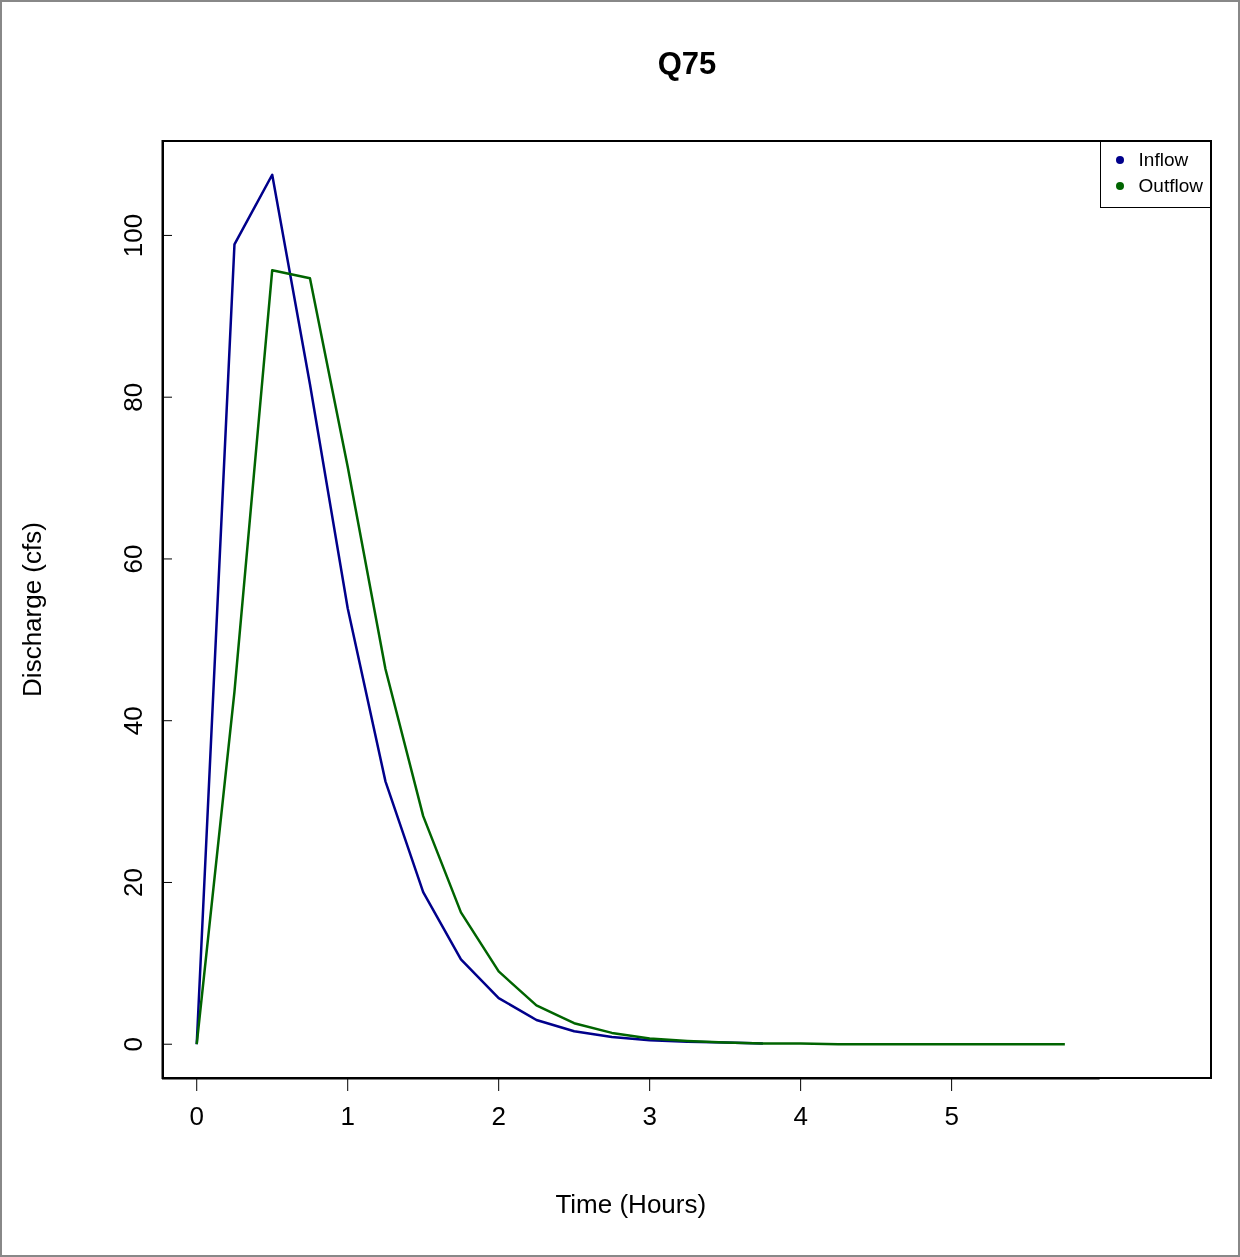 The width and height of the screenshot is (1240, 1257). I want to click on x-tick-label: 1, so click(347, 1116).